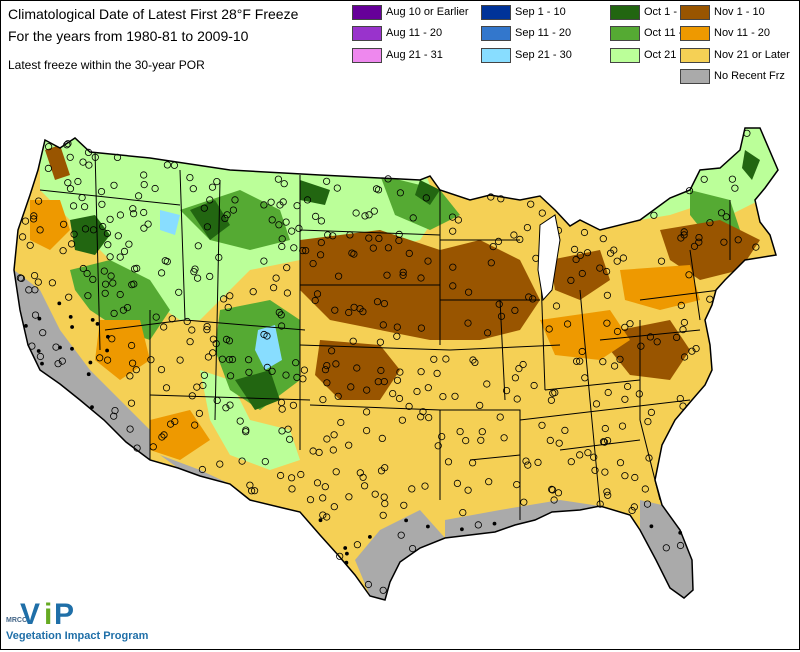 The image size is (800, 652). Describe the element at coordinates (106, 65) in the screenshot. I see `map-subtitle: Latest freeze within the 30-year POR` at that location.